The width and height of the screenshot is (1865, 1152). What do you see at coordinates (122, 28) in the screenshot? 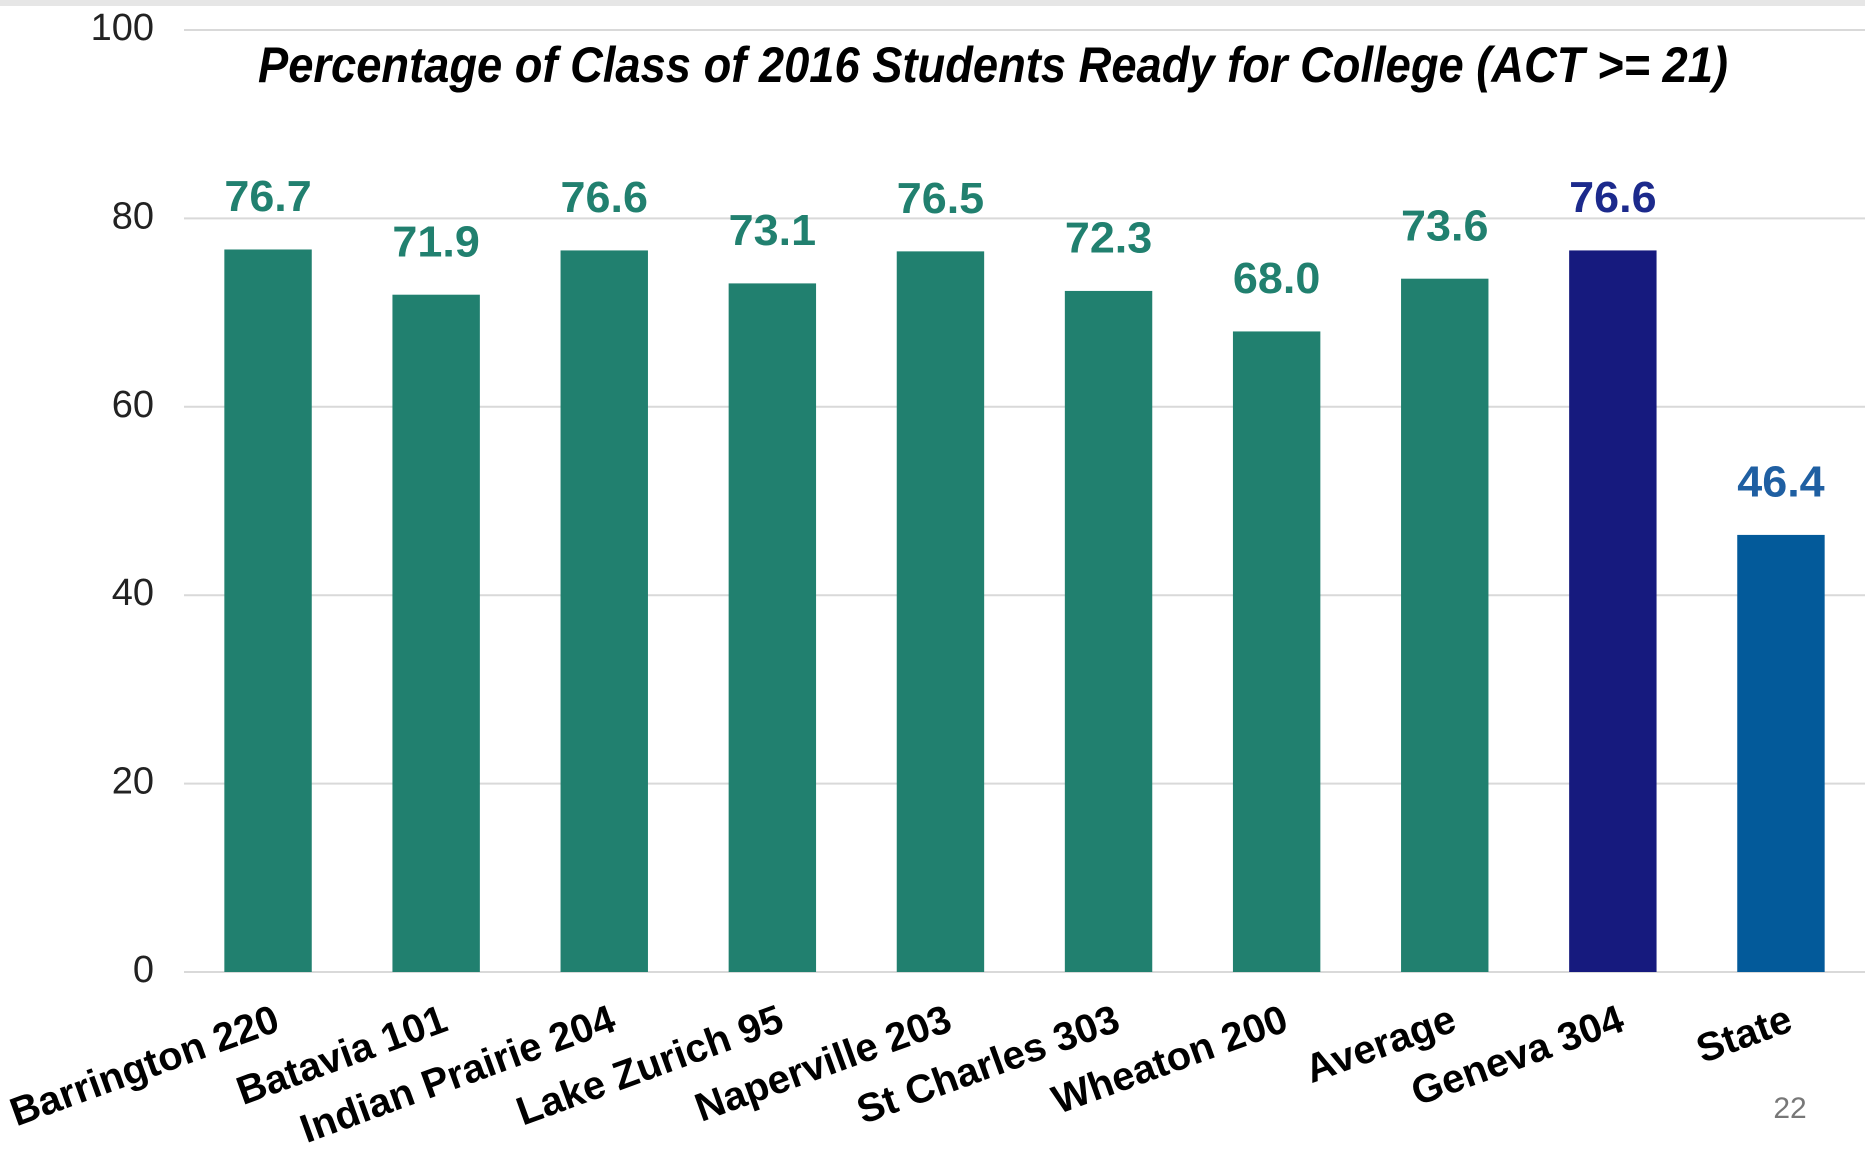
I see `y-tick-label: 100` at bounding box center [122, 28].